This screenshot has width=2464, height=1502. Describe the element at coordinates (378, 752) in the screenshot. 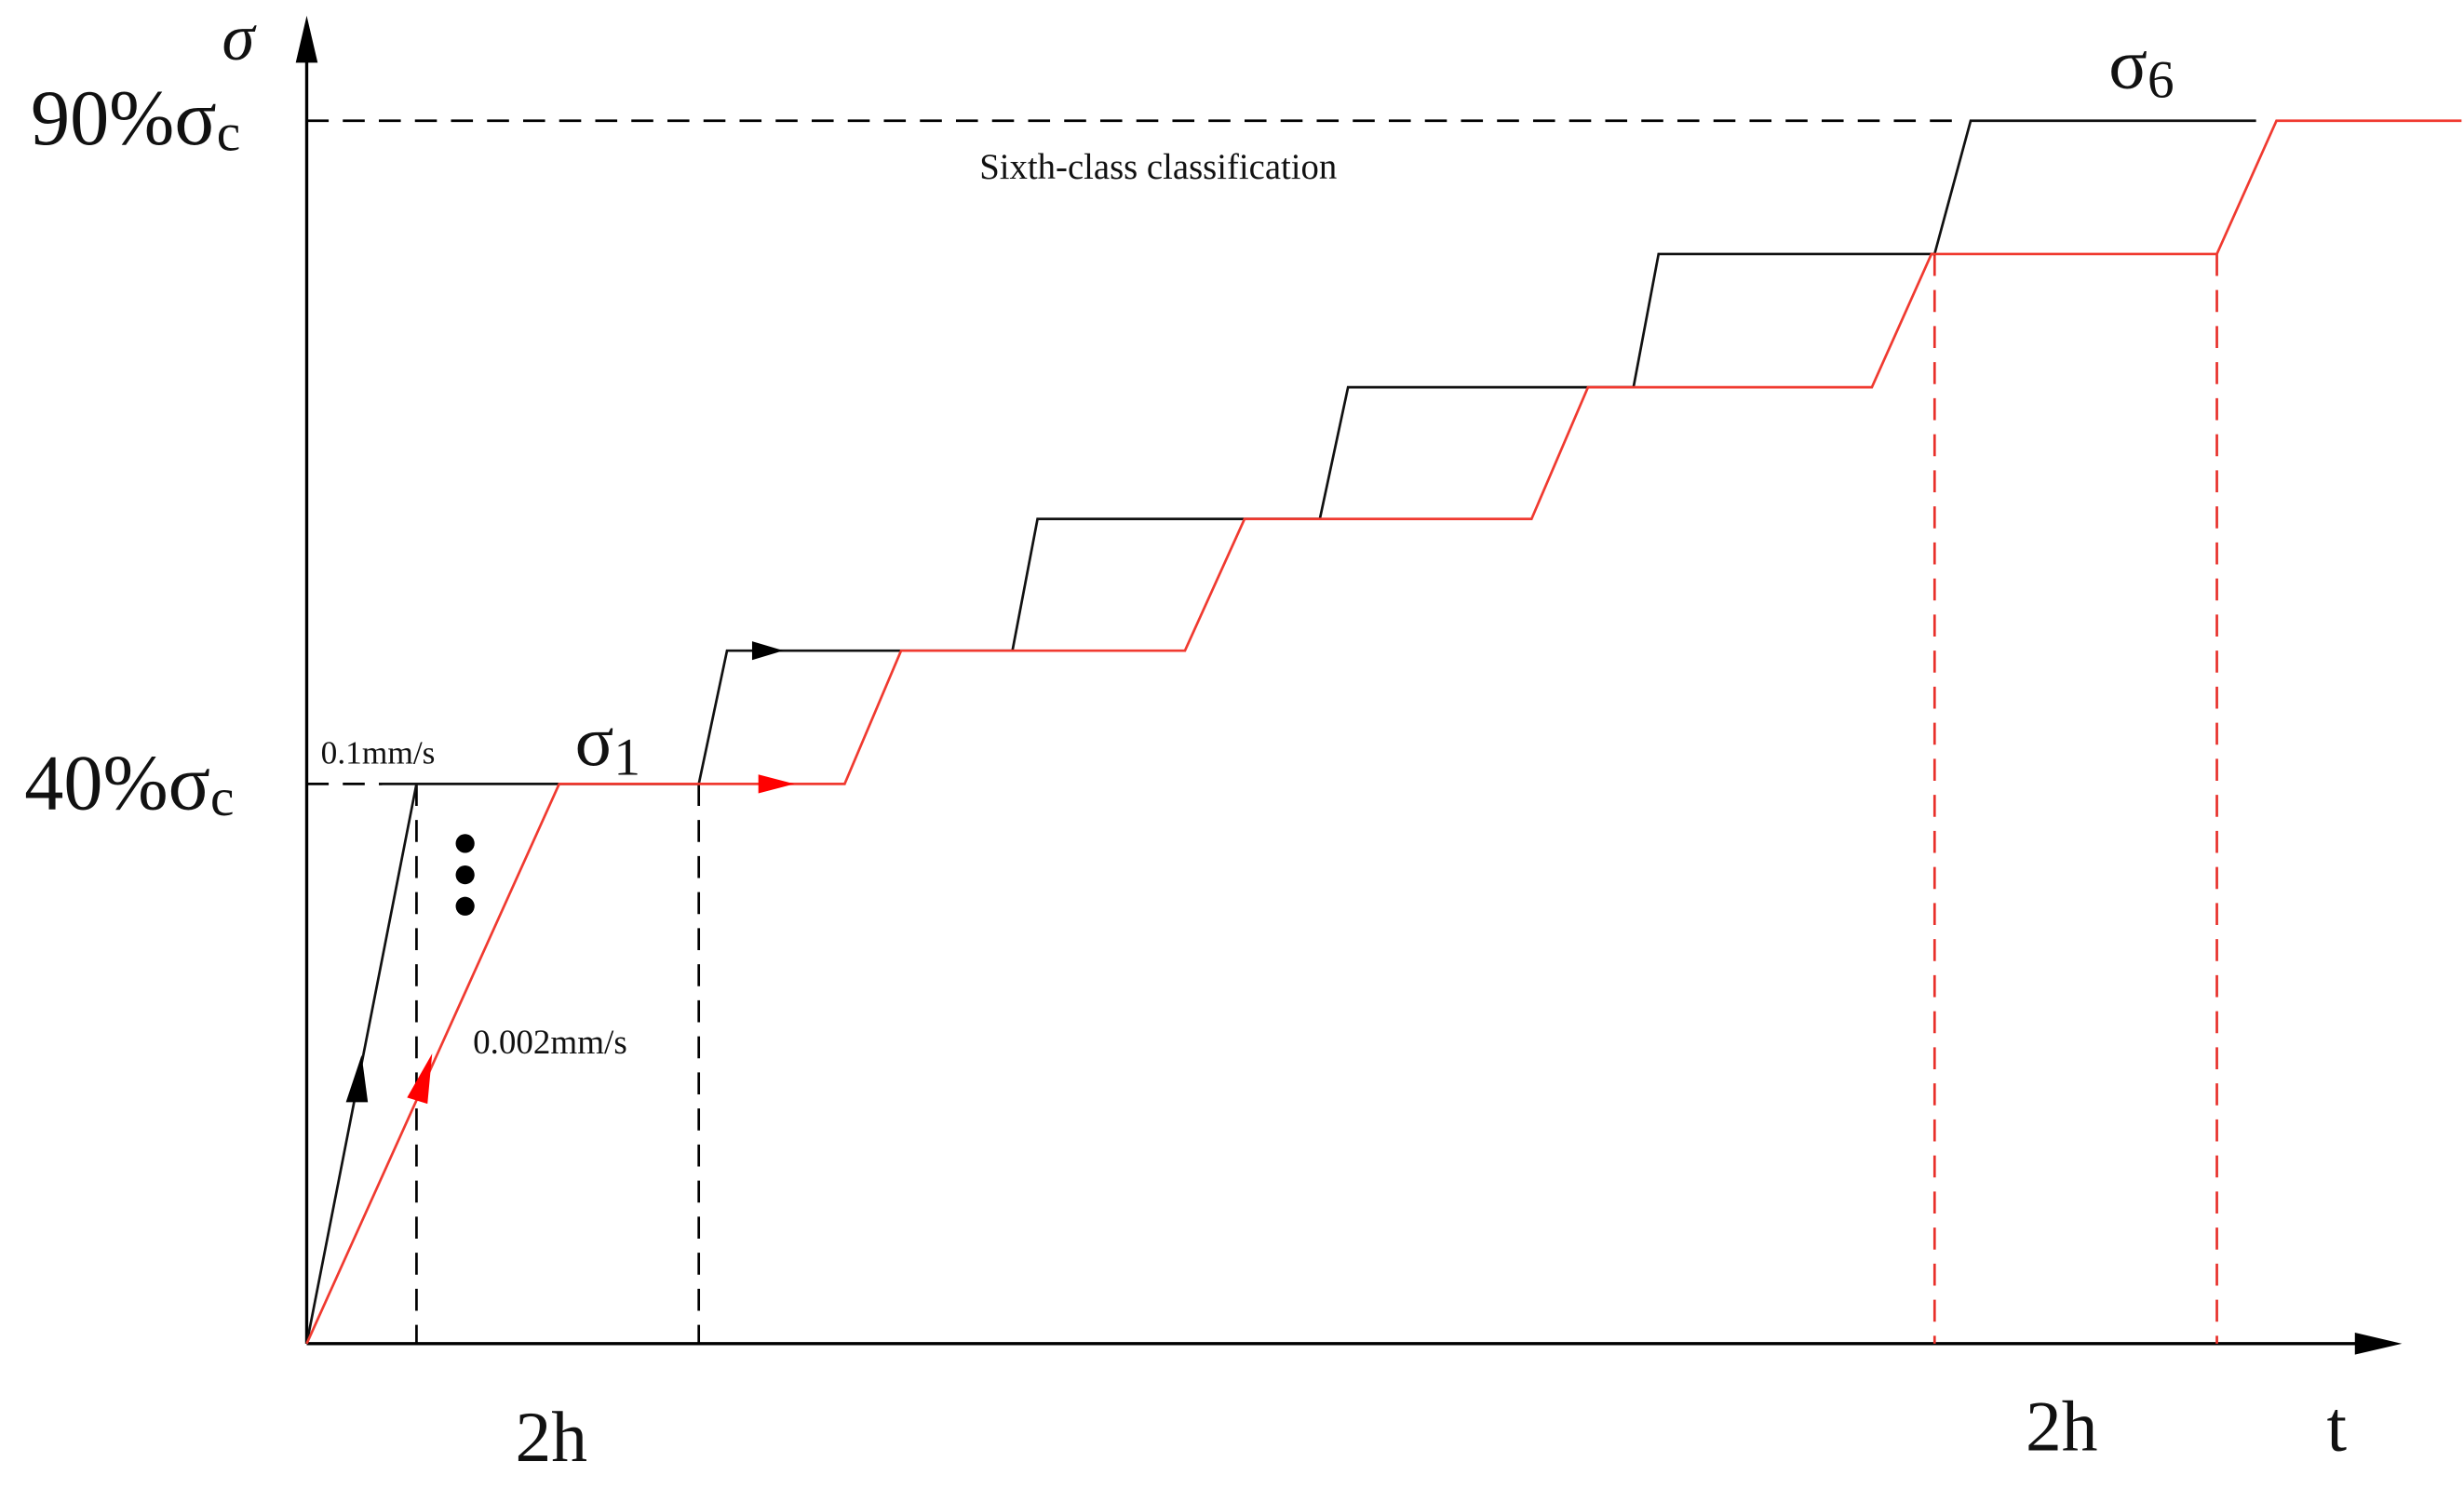

I see `annotation: 0.1mm/s` at that location.